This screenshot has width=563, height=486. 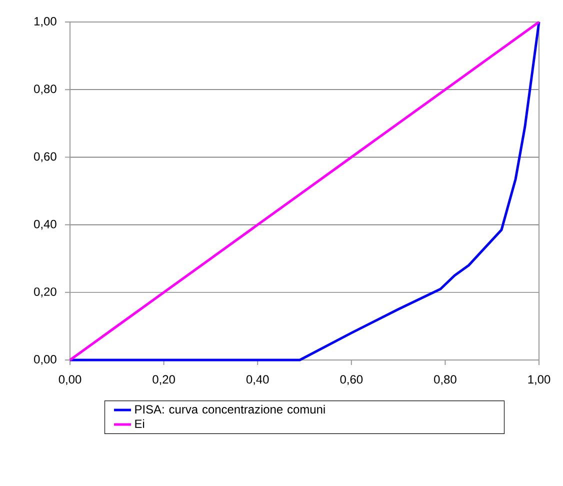 I want to click on x-tick-label: 0,80, so click(x=445, y=380).